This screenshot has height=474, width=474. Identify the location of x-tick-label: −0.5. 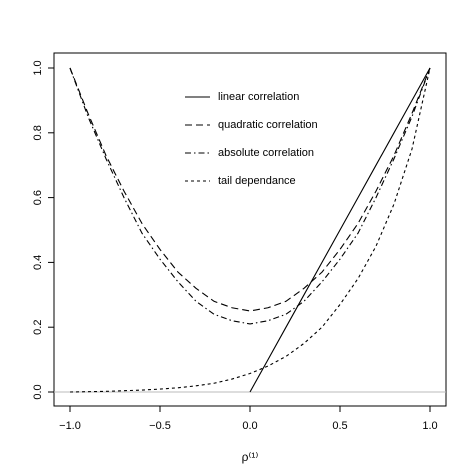
(160, 426).